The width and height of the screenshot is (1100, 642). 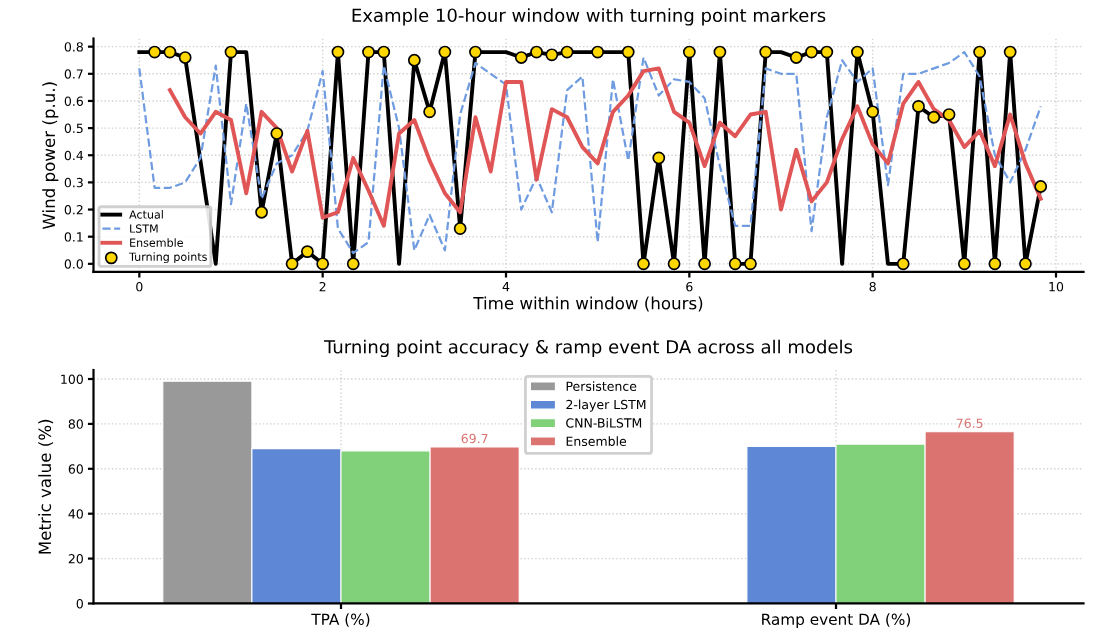 I want to click on chart-title: Example 10-hour window with turning point markers, so click(x=589, y=17).